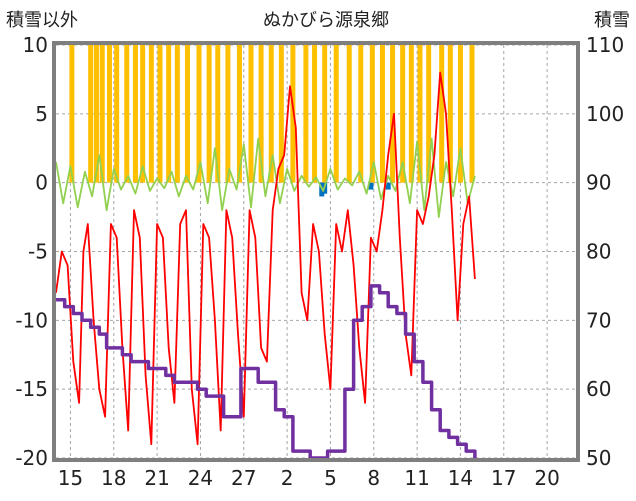 The width and height of the screenshot is (636, 501). What do you see at coordinates (546, 478) in the screenshot?
I see `xtick-label: 20` at bounding box center [546, 478].